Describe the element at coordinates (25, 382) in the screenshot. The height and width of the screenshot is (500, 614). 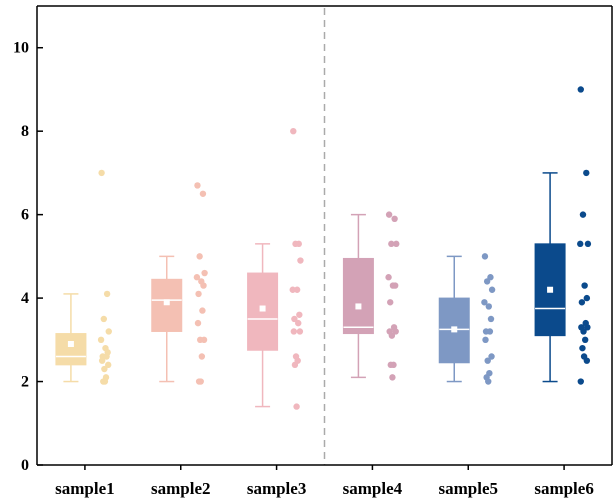
I see `y-tick-label: 2` at that location.